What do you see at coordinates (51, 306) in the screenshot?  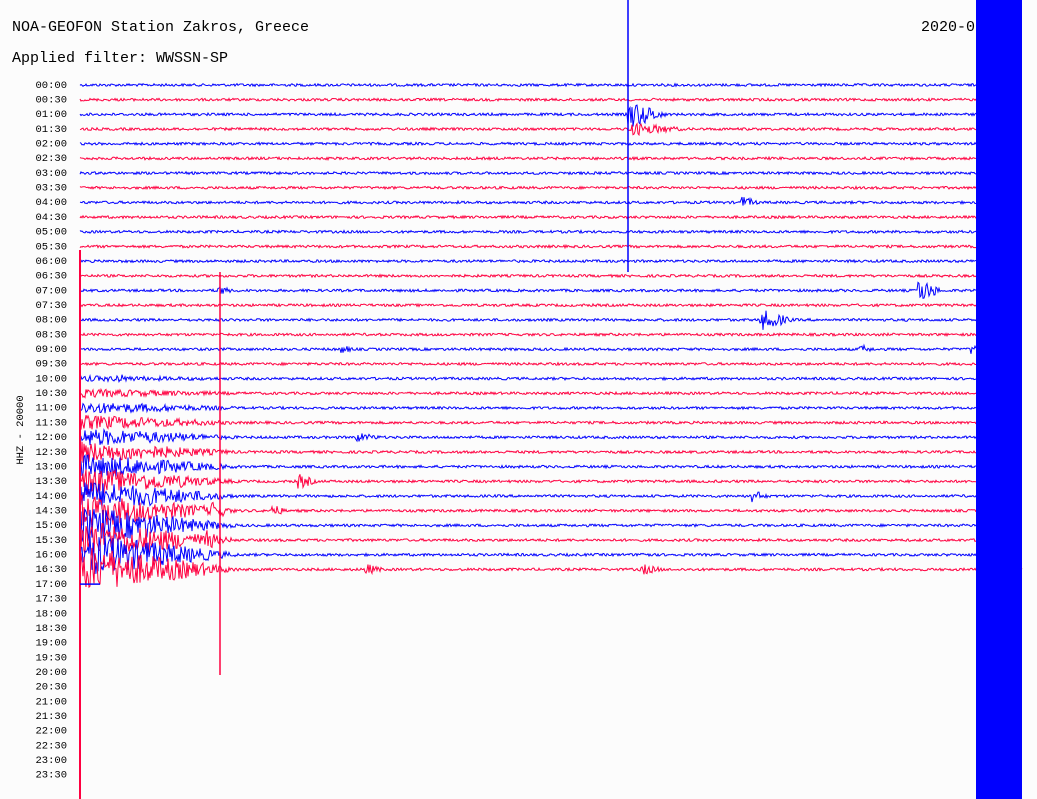 I see `row-label: 07:30` at bounding box center [51, 306].